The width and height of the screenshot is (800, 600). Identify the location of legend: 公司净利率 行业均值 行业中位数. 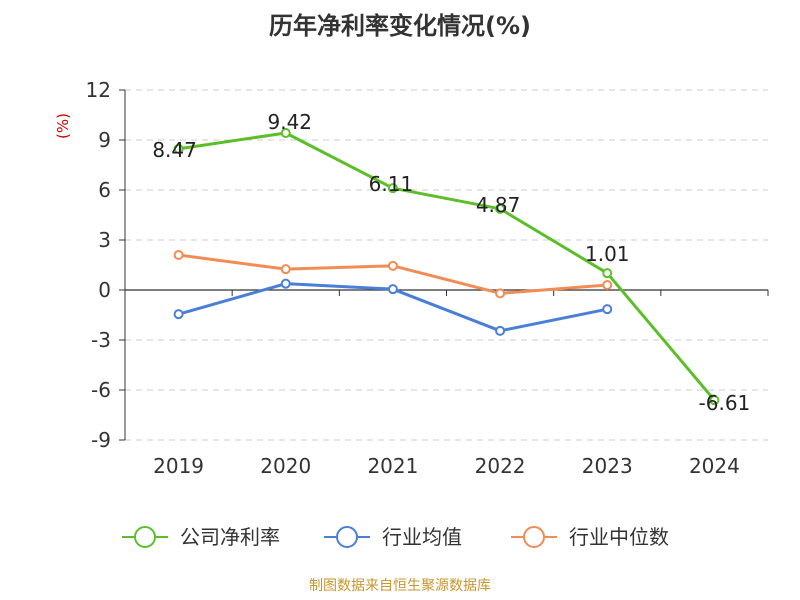
(395, 537).